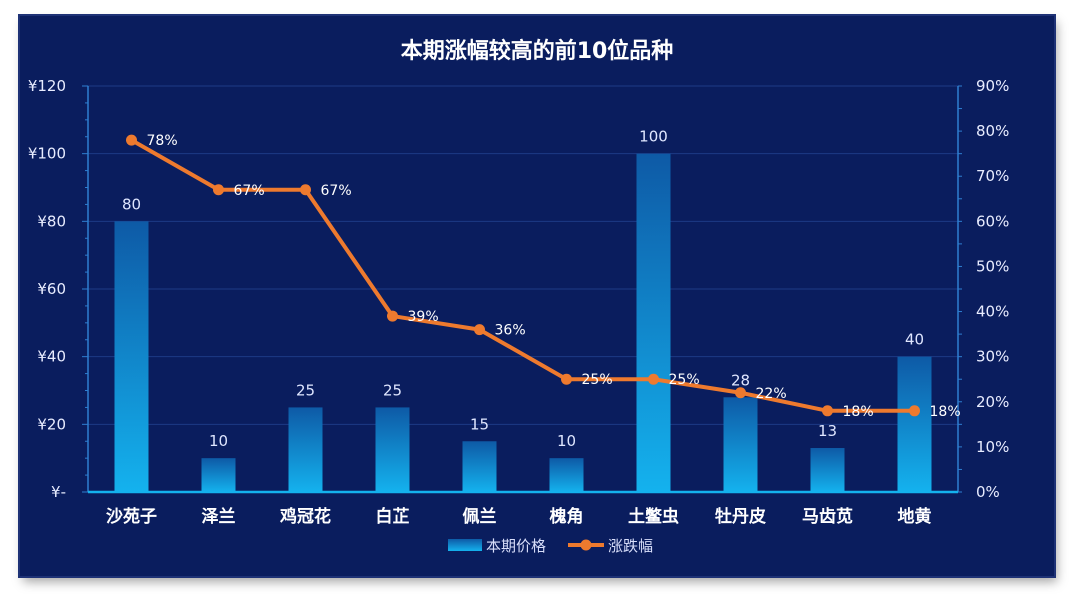 The image size is (1080, 603). I want to click on category-label: 白芷, so click(393, 516).